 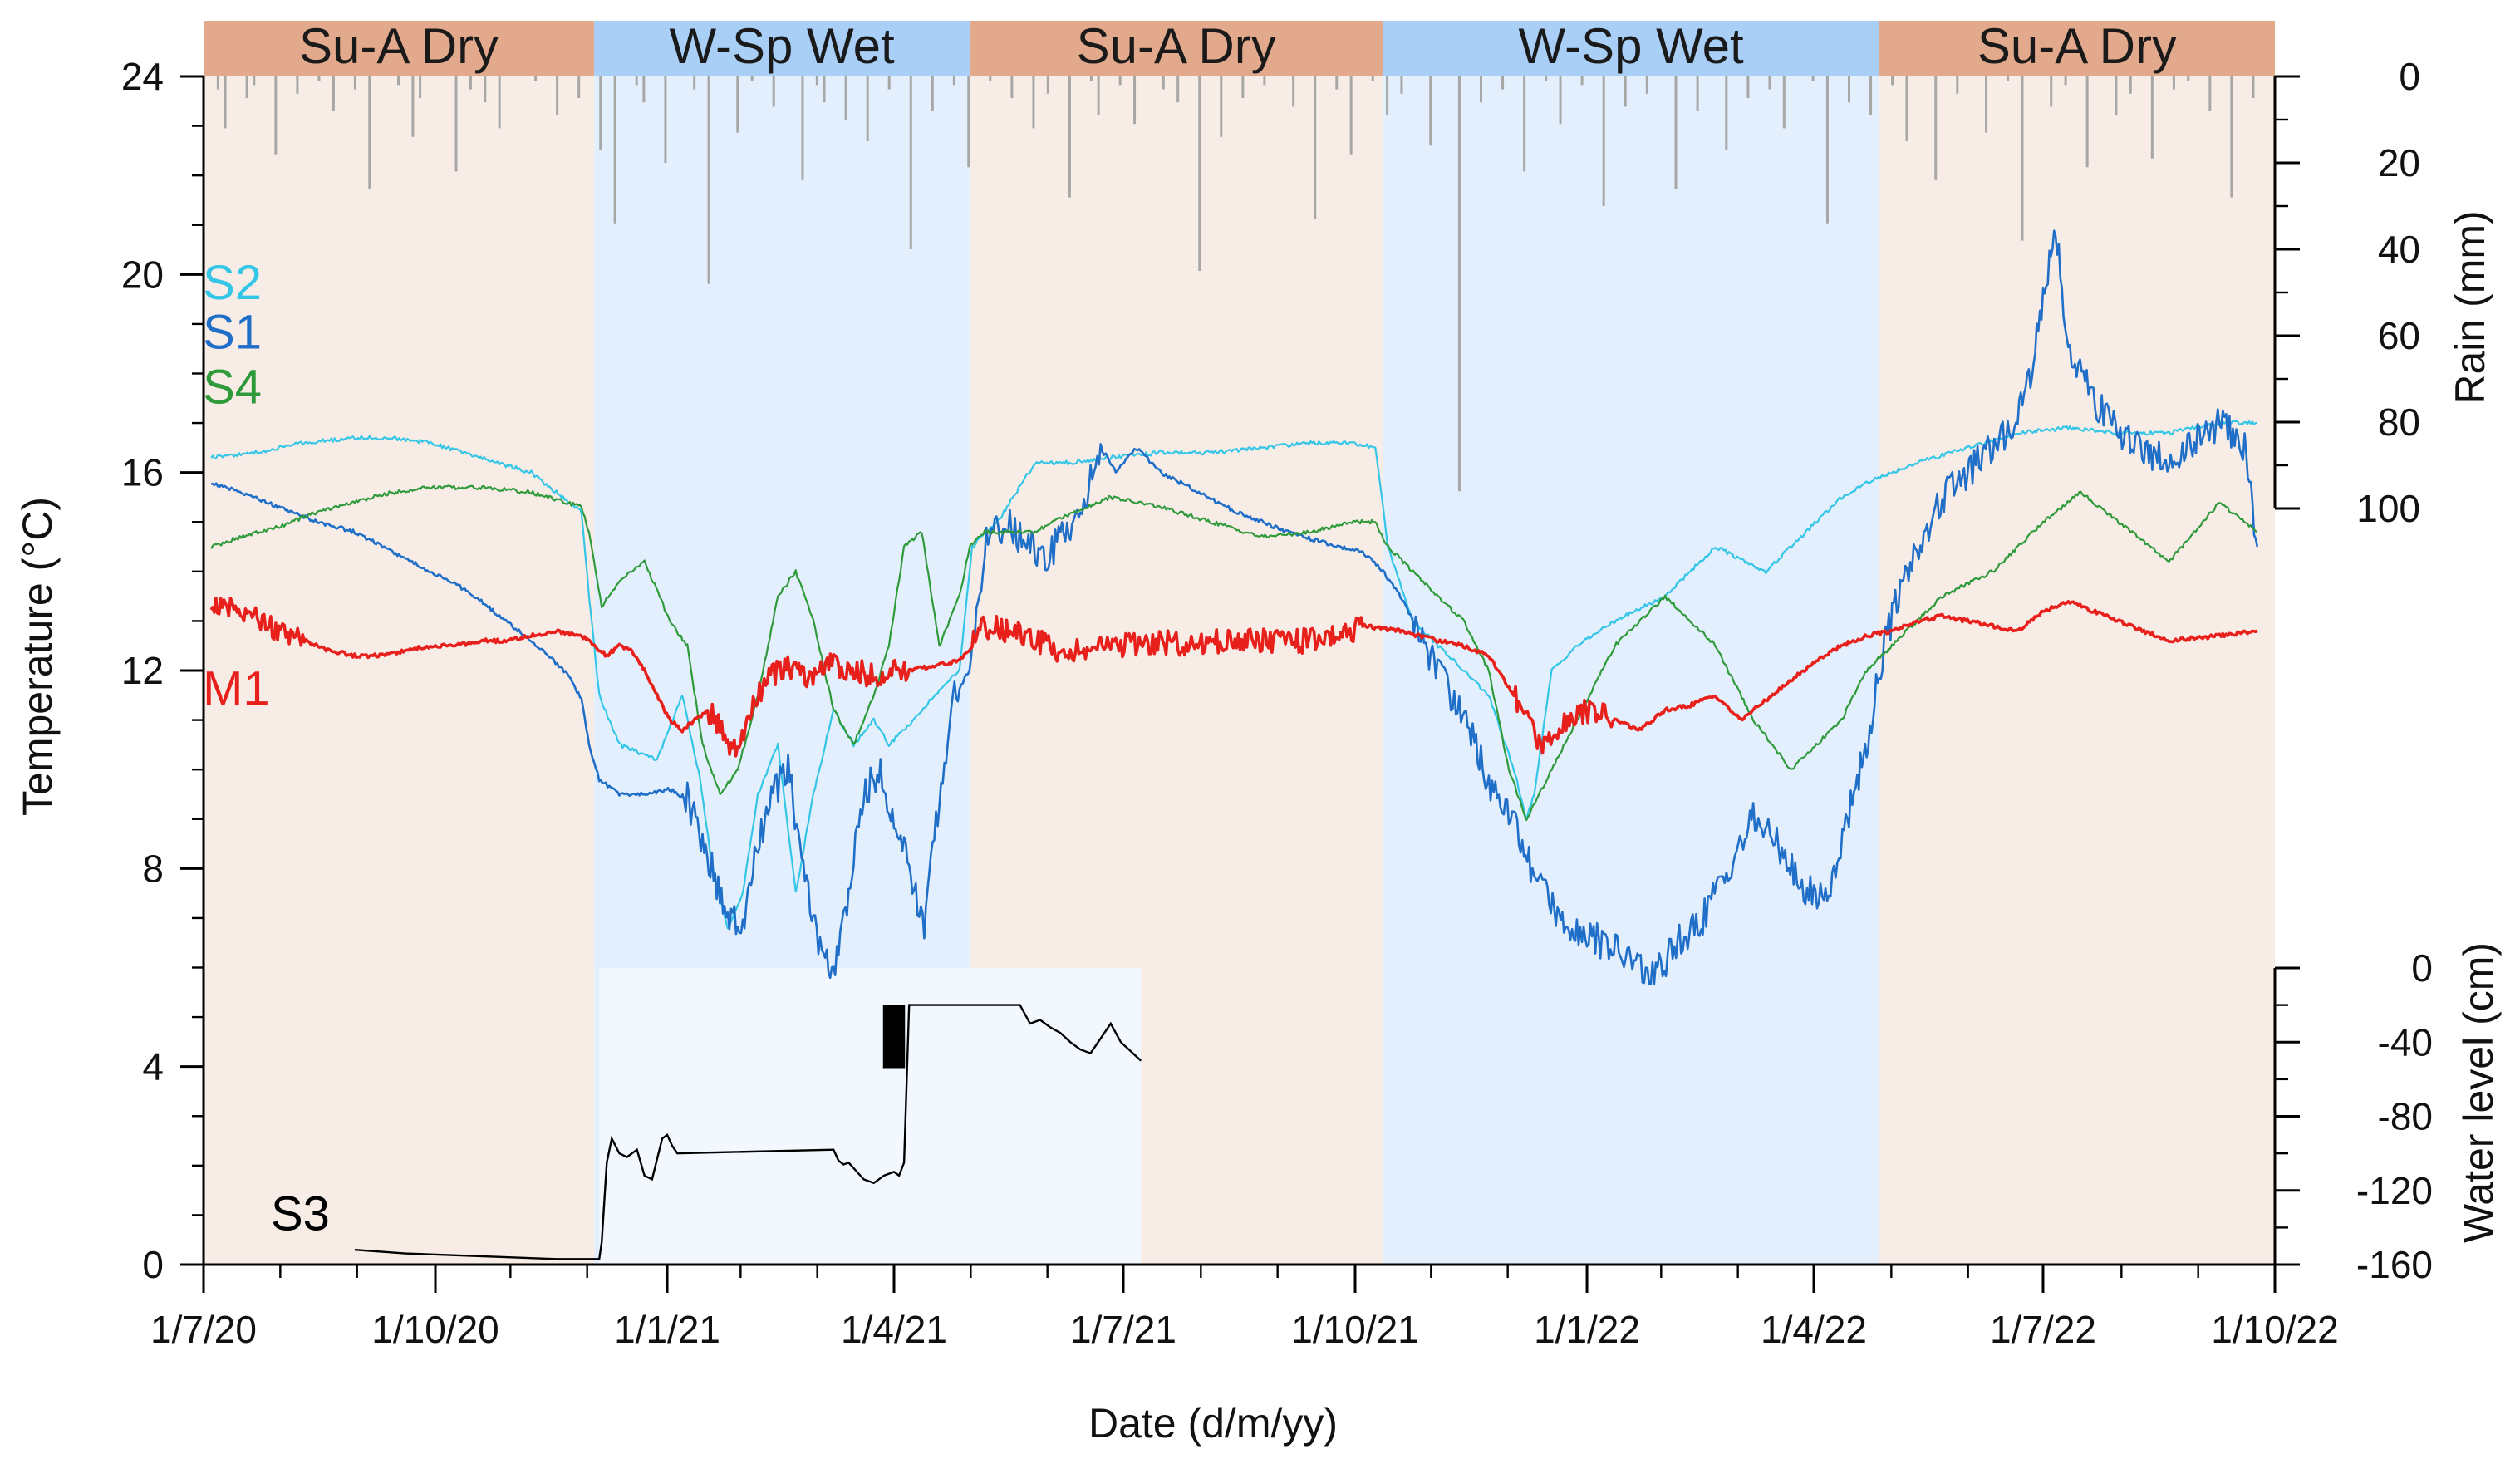 What do you see at coordinates (142, 275) in the screenshot?
I see `y-tick-label: 20` at bounding box center [142, 275].